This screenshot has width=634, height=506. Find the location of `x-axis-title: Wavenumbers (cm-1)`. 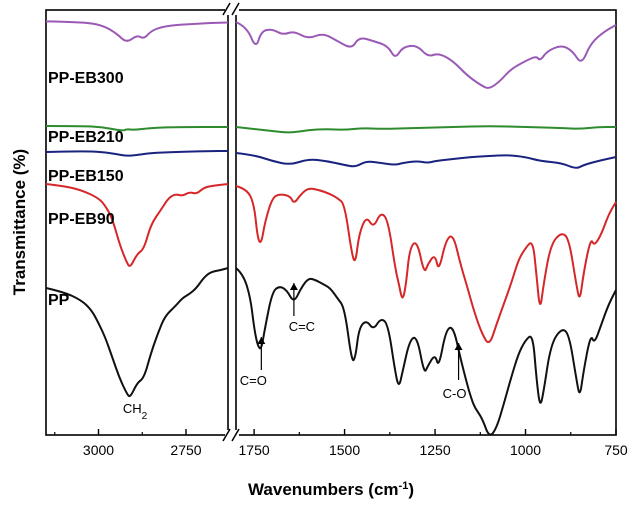

x-axis-title: Wavenumbers (cm-1) is located at coordinates (331, 489).